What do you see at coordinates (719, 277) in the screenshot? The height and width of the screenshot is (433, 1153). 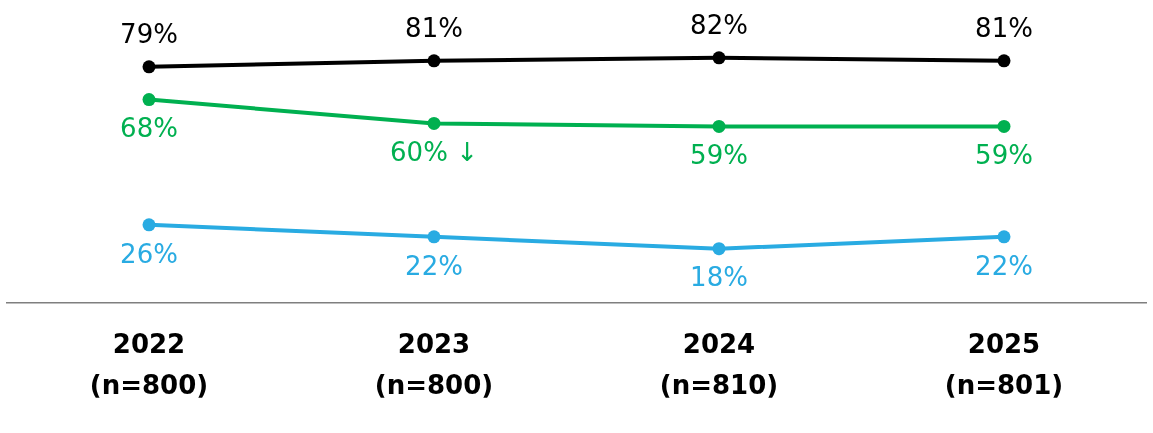 I see `data-label: 18%` at bounding box center [719, 277].